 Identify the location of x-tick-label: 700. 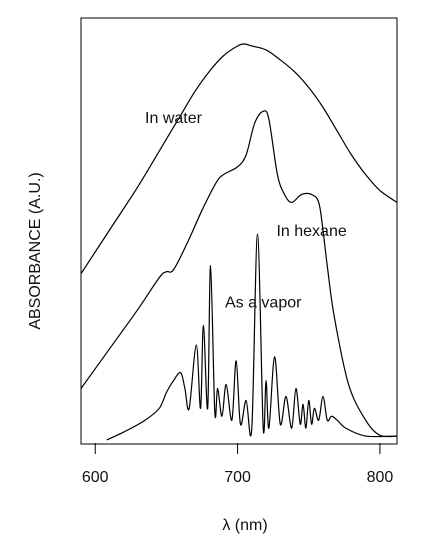
(237, 477).